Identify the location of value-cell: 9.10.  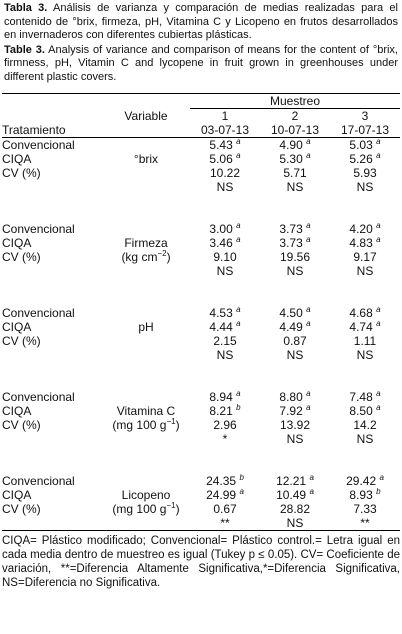
(225, 257).